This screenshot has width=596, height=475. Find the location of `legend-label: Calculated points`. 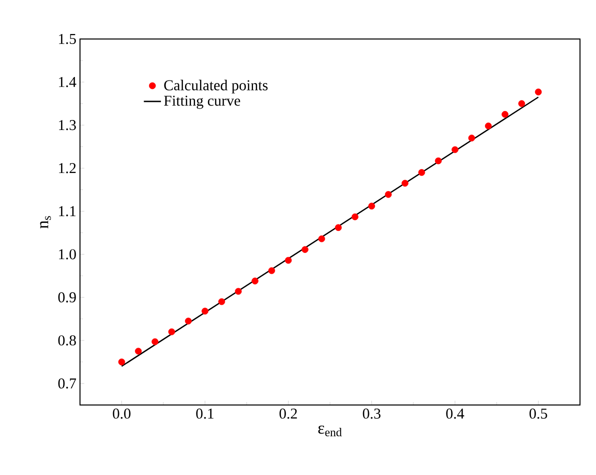

legend-label: Calculated points is located at coordinates (216, 87).